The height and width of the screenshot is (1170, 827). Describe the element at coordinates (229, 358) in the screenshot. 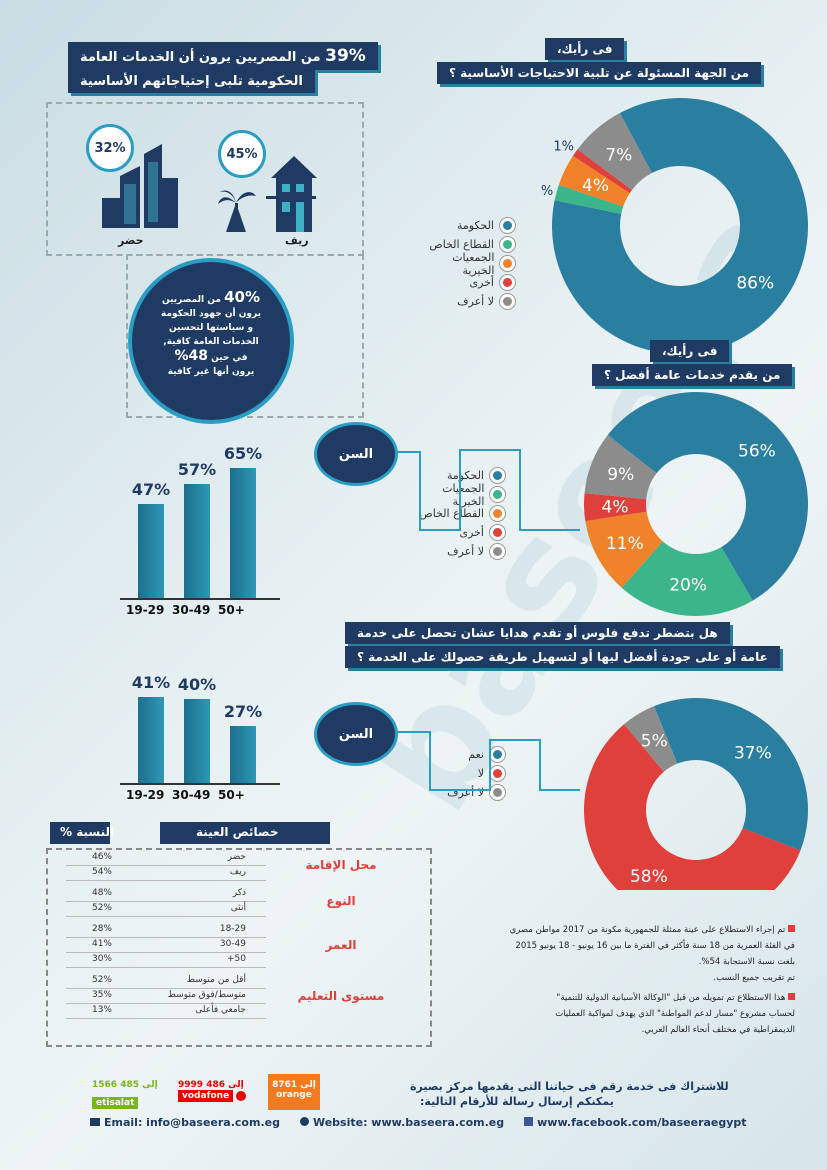

I see `bubble-text5: في حين` at that location.